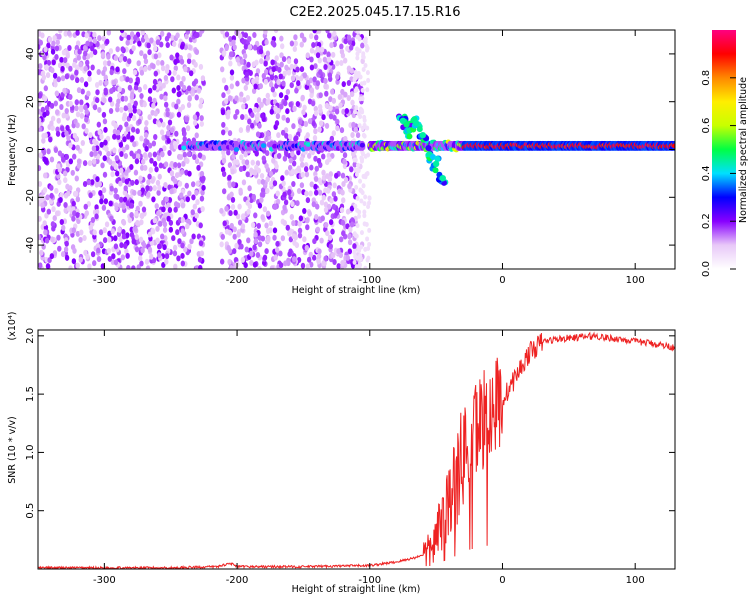  What do you see at coordinates (374, 12) in the screenshot?
I see `chart-title: C2E2.2025.045.17.15.R16` at bounding box center [374, 12].